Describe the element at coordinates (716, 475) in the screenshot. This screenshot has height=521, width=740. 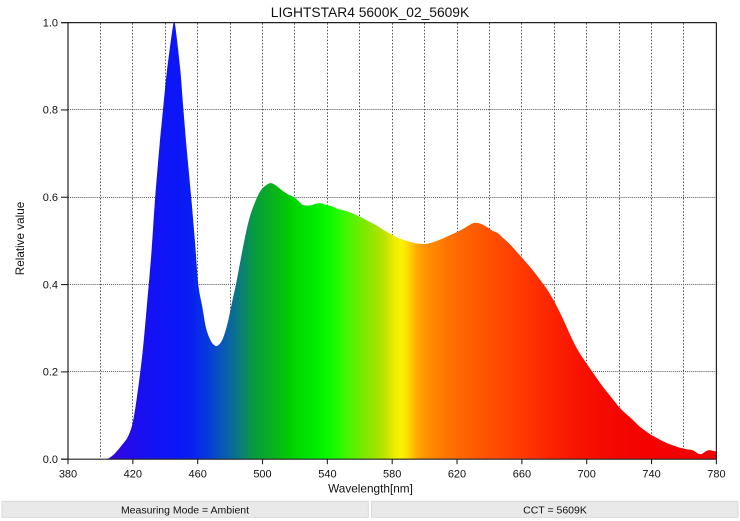
I see `svg-text: 780` at that location.